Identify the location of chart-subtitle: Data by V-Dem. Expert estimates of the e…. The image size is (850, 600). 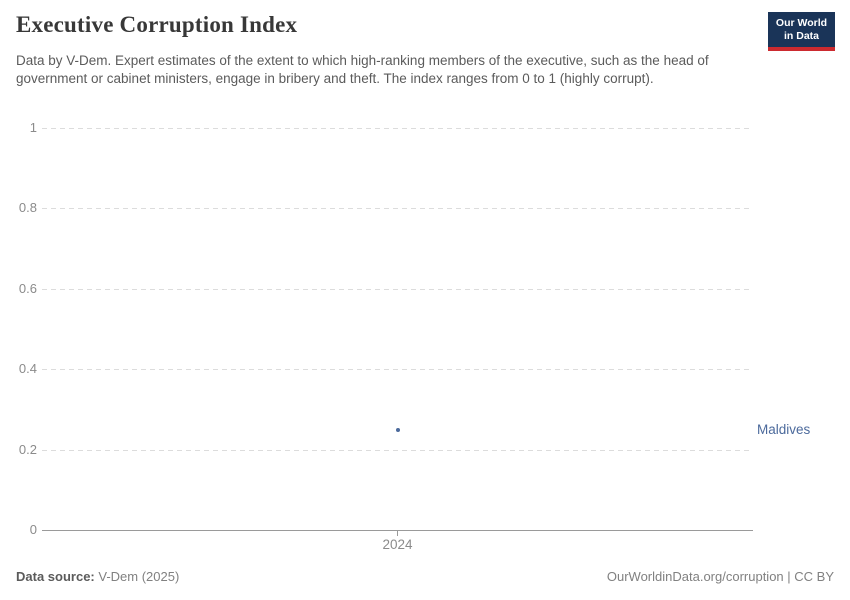
(362, 69).